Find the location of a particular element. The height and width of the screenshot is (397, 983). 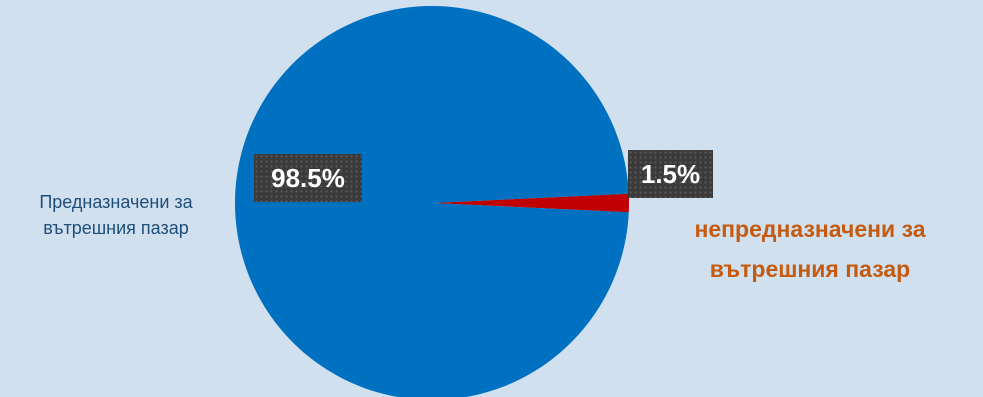

percent-label-domestic: 98.5% is located at coordinates (308, 178).